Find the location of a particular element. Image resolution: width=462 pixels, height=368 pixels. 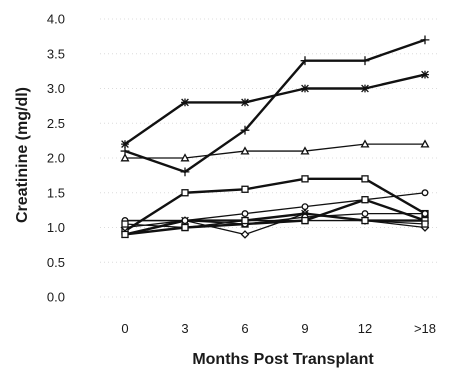

x-tick-label: 0 is located at coordinates (124, 328).